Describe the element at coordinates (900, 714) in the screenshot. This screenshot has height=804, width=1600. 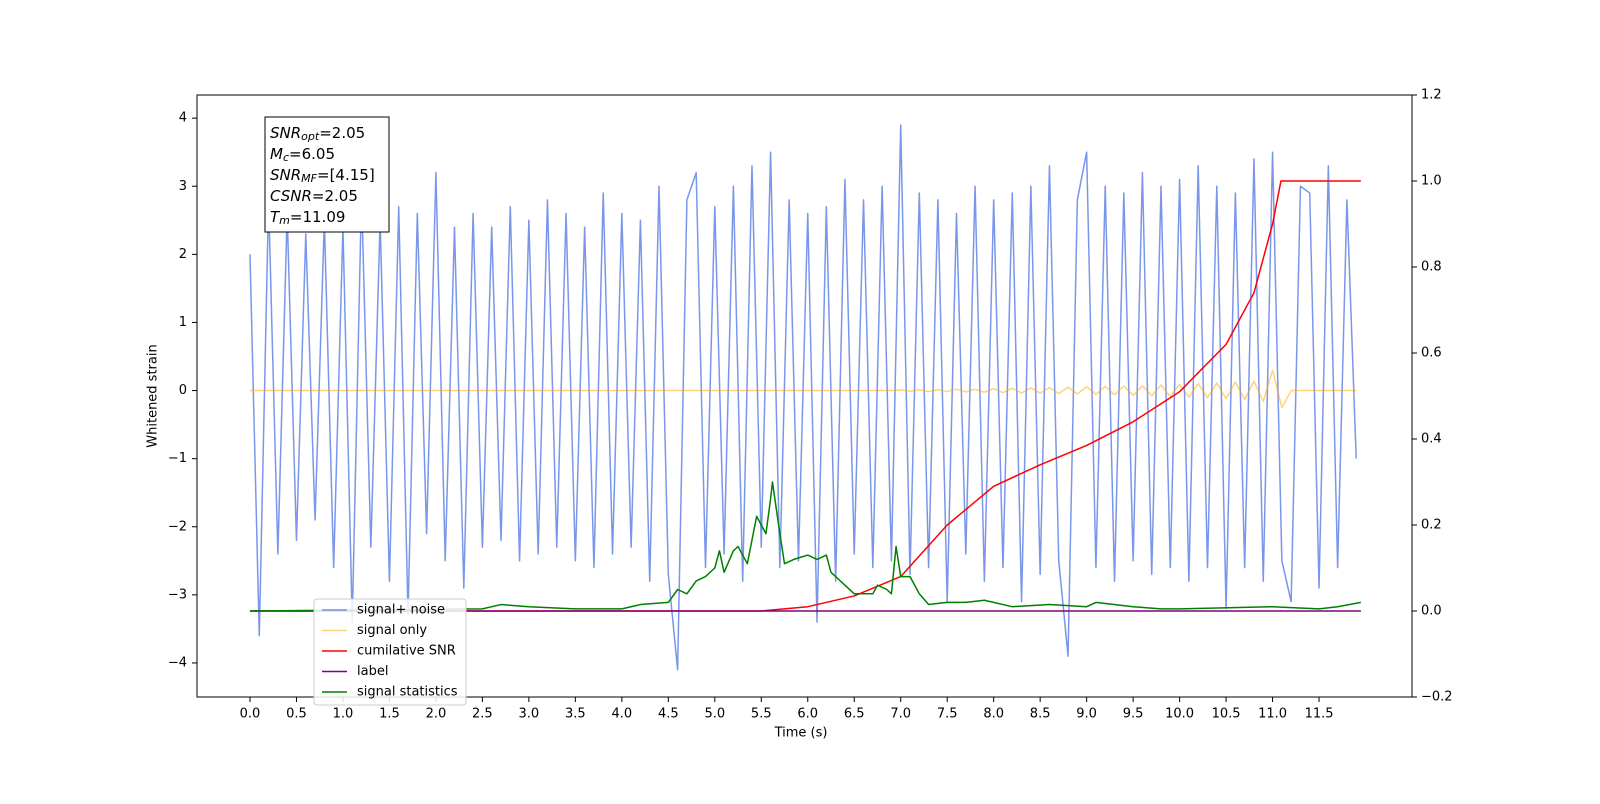
I see `x-tick-label: 7.0` at that location.